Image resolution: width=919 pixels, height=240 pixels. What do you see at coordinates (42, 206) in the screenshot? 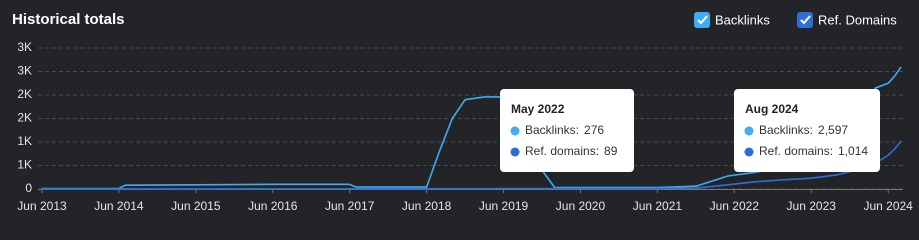
I see `x-tick-label: Jun 2013` at bounding box center [42, 206].